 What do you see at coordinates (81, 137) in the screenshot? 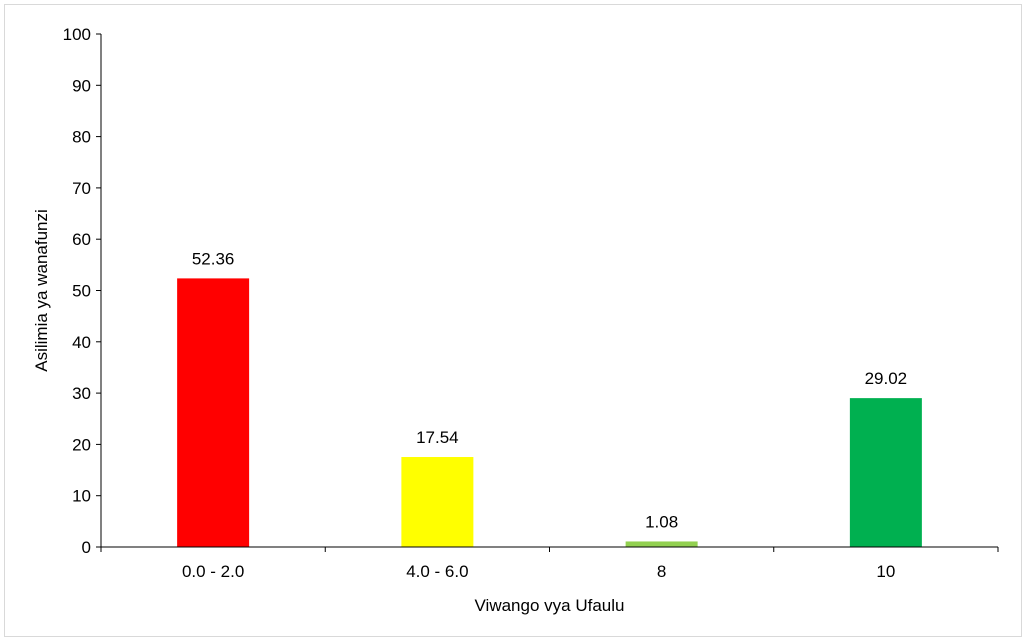
I see `y-tick-label: 80` at bounding box center [81, 137].